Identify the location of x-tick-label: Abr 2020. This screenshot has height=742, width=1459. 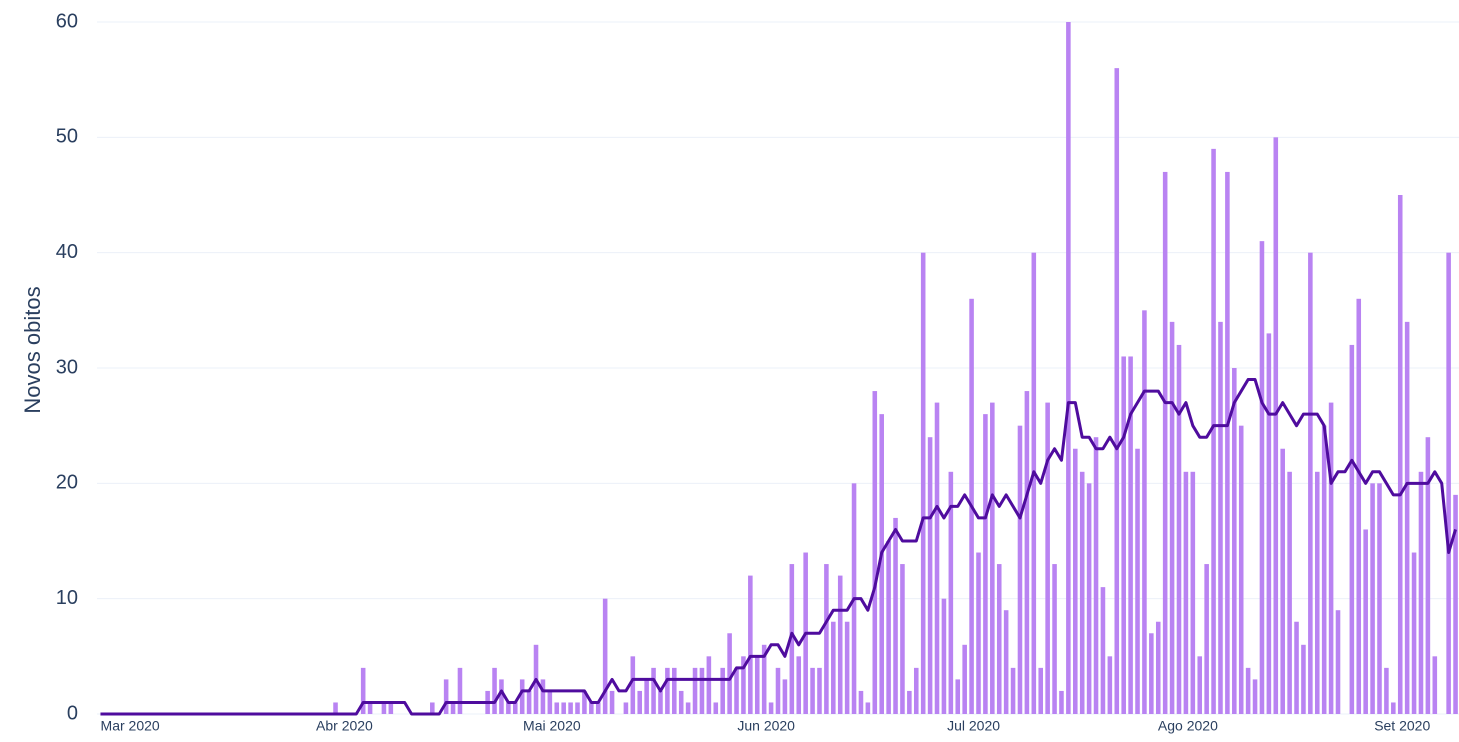
(344, 726).